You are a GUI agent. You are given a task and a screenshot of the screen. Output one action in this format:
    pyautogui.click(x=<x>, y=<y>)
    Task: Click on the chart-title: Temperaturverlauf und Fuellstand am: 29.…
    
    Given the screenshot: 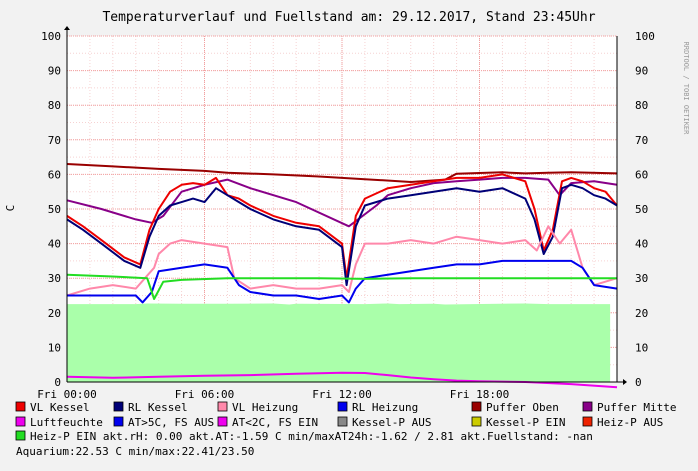 What is the action you would take?
    pyautogui.click(x=348, y=17)
    